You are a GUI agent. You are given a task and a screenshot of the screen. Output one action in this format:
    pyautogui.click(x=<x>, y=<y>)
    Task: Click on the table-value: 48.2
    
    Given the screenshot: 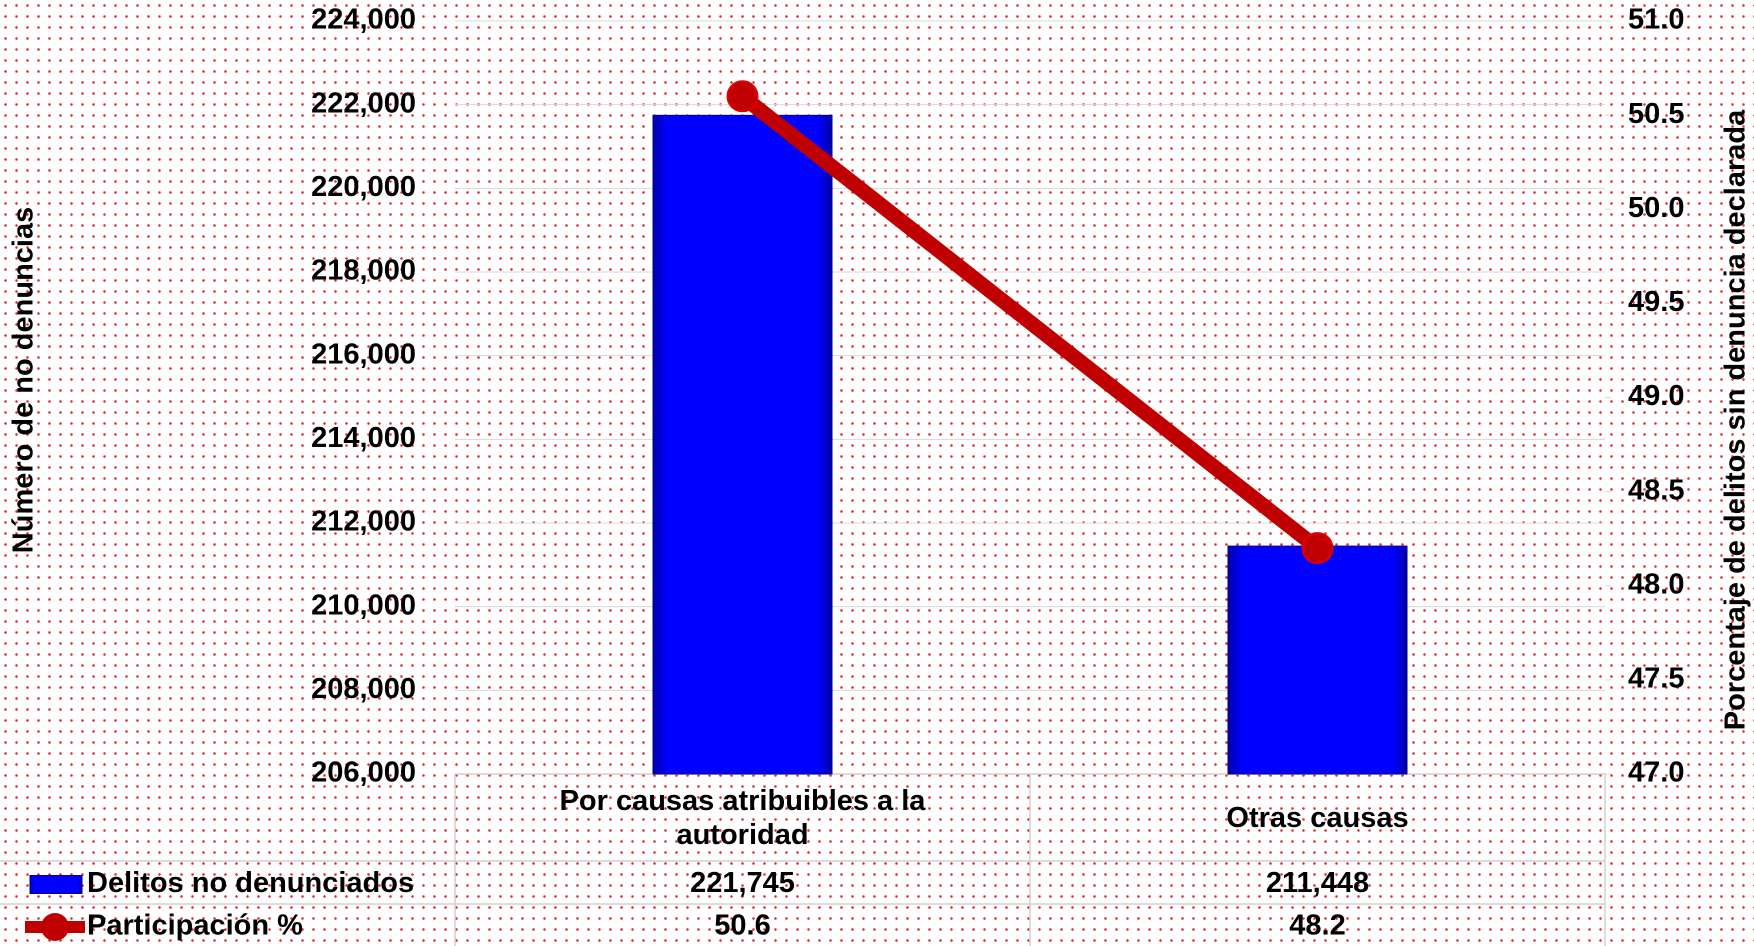 What is the action you would take?
    pyautogui.click(x=1317, y=926)
    